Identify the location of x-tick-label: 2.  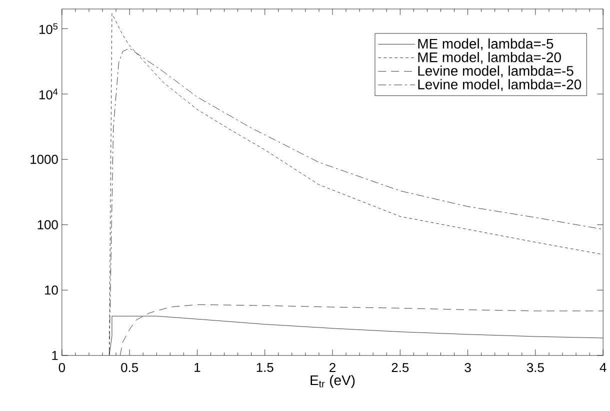
(333, 367).